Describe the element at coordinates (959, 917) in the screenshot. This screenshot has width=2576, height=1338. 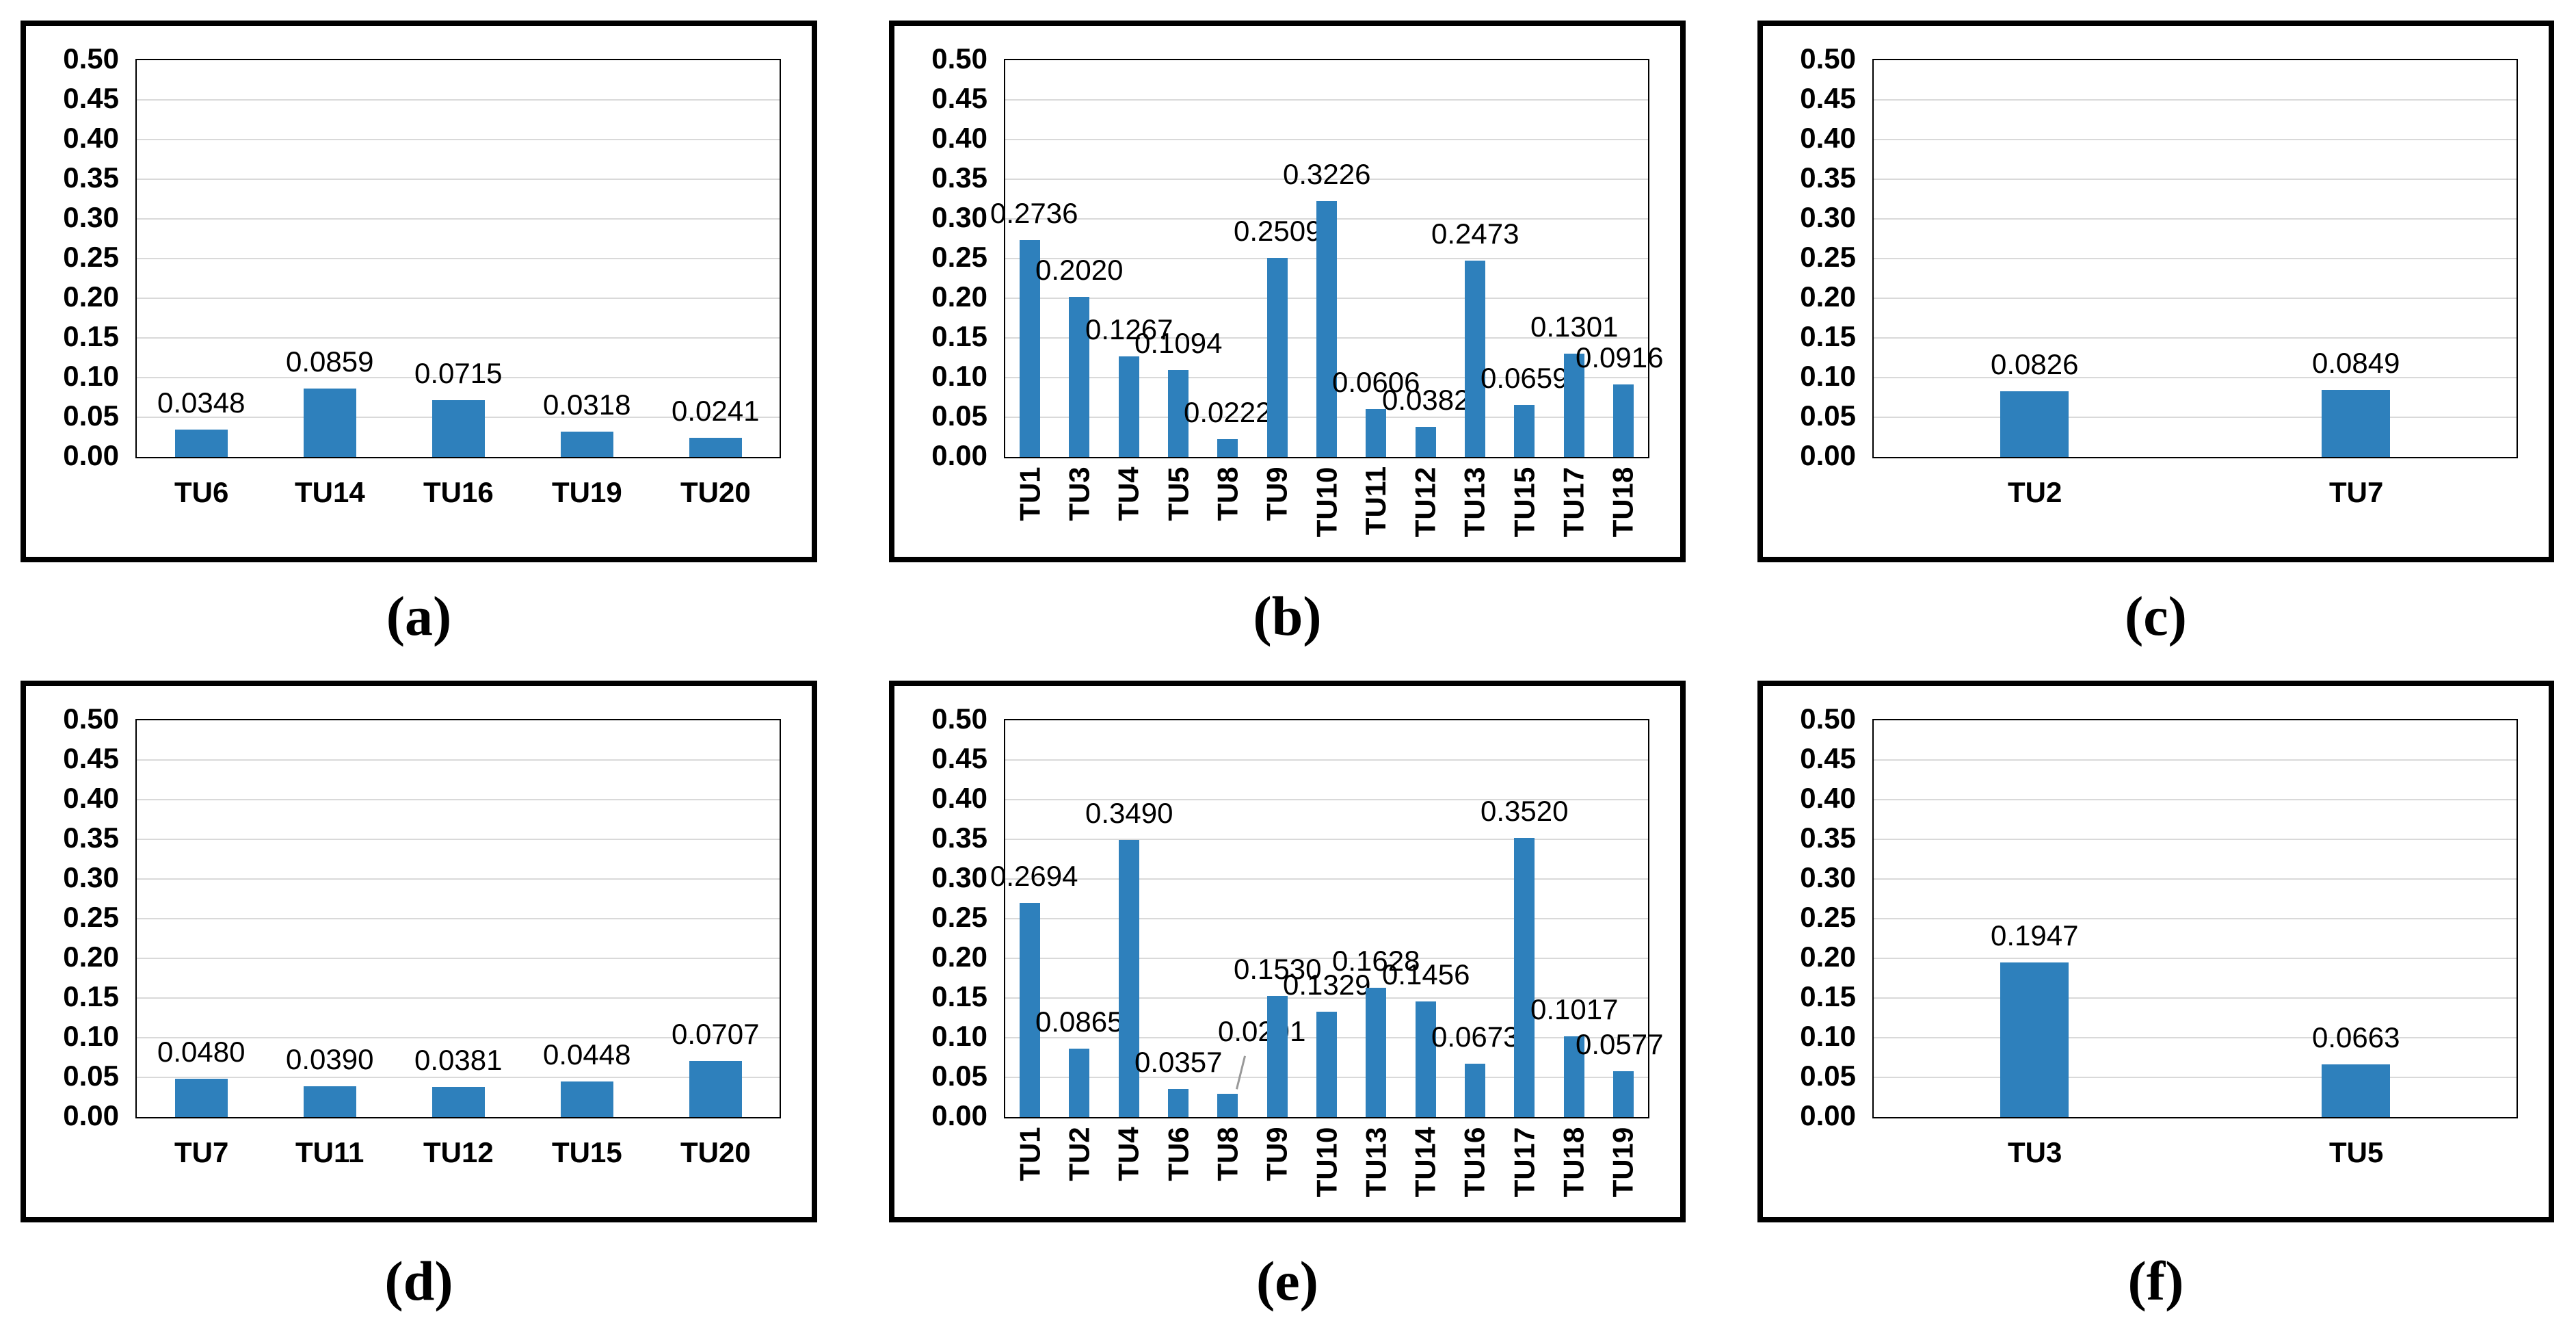
I see `y-tick-e-0.25: 0.25` at that location.